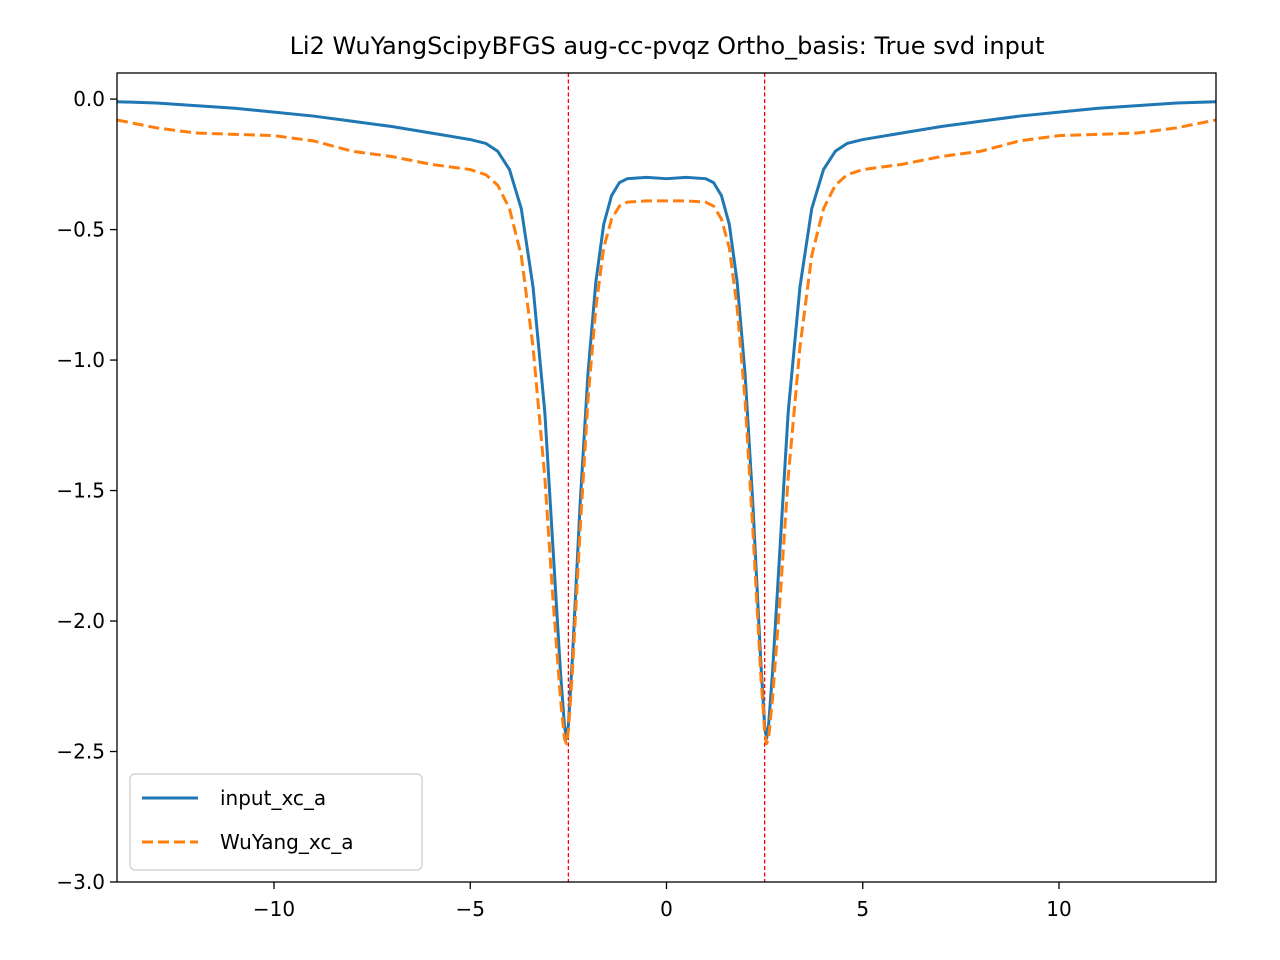 The width and height of the screenshot is (1280, 960). I want to click on x-tick-label: −10, so click(274, 909).